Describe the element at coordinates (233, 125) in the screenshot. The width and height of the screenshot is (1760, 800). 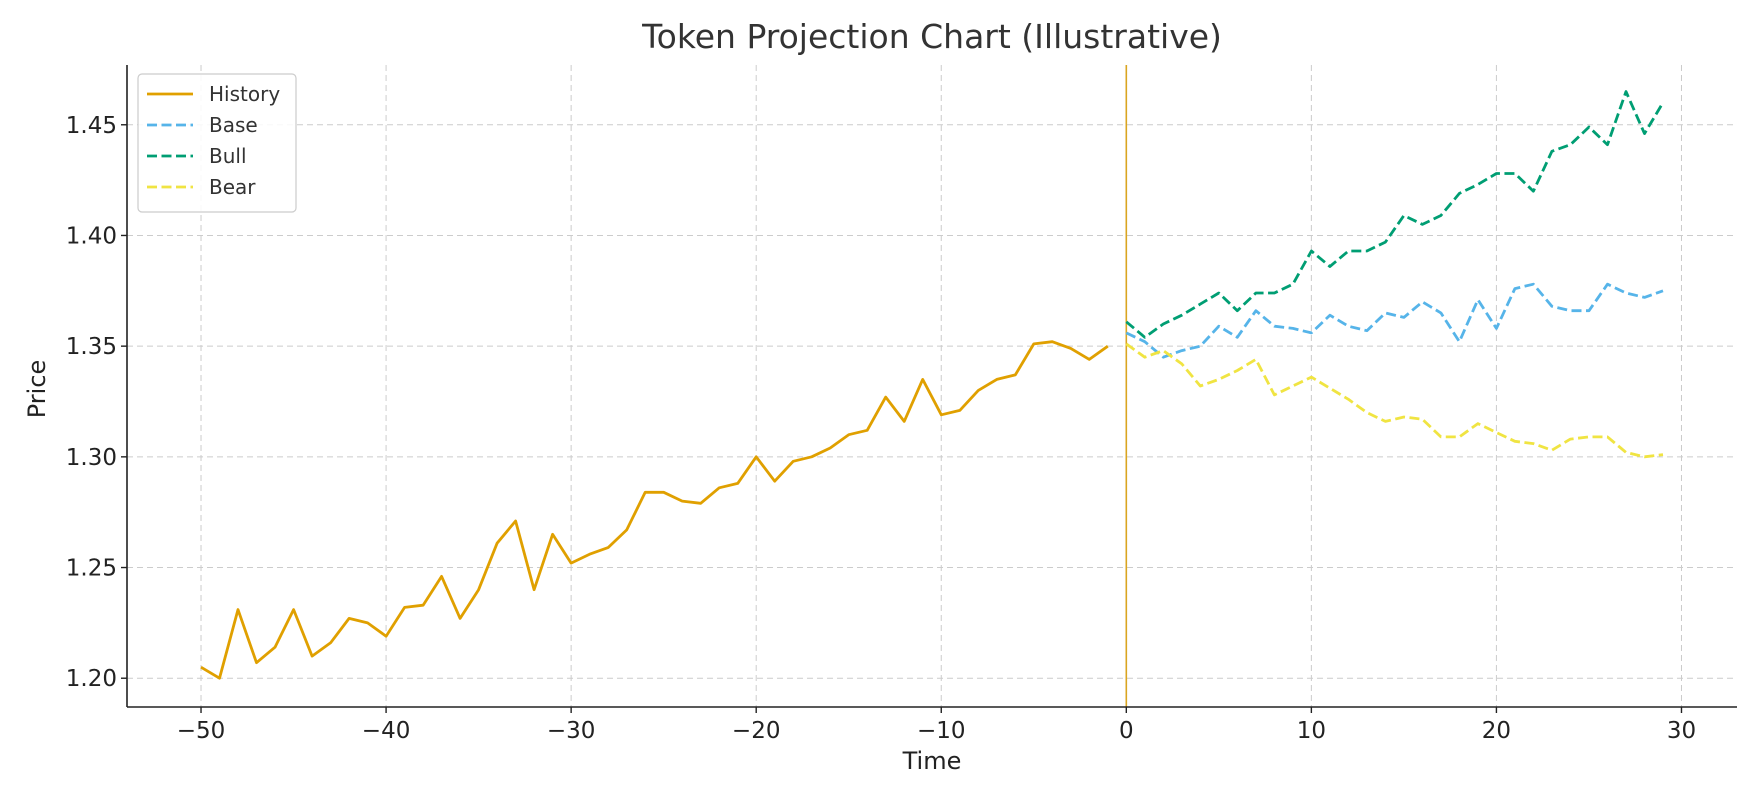
I see `legend-label-base: Base` at that location.